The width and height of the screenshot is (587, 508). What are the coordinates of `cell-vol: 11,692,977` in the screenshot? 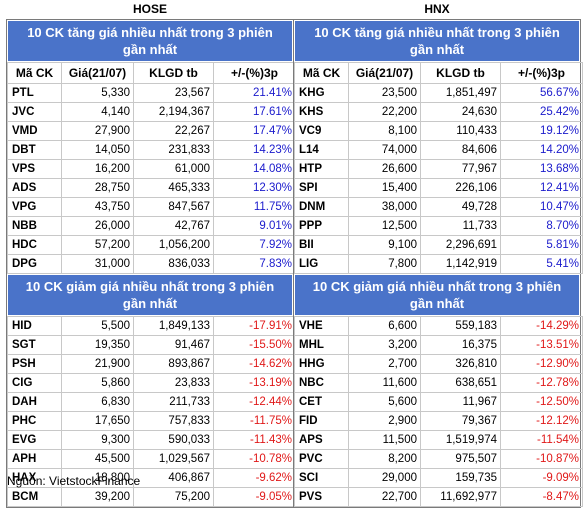 It's located at (460, 497).